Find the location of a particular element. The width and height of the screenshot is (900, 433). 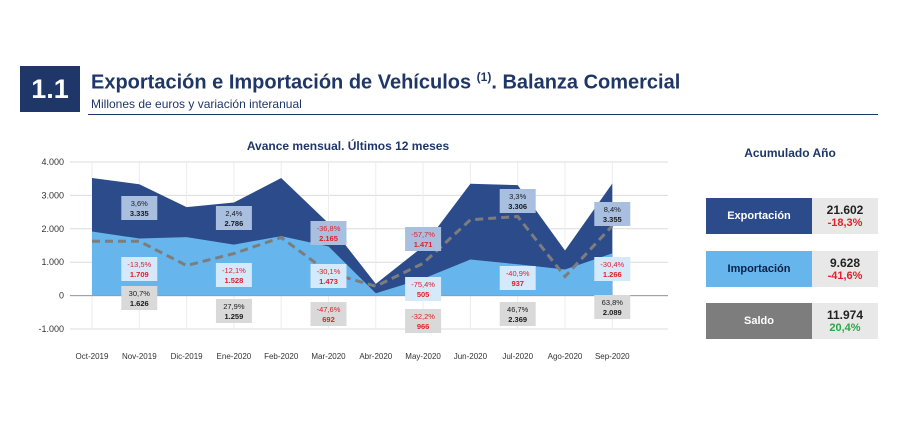

x-tick-label: Ago-2020 is located at coordinates (565, 356).